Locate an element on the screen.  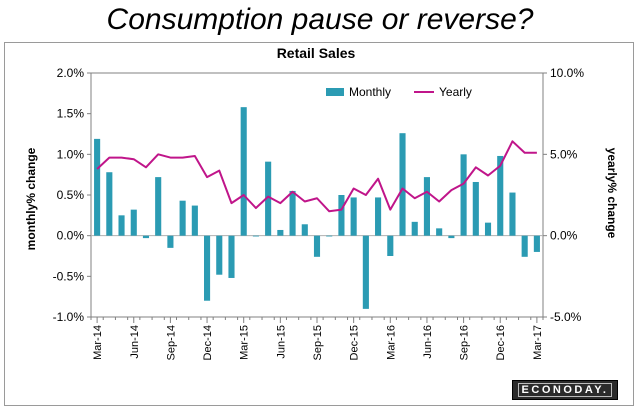
yearly-line-path is located at coordinates (316, 176).